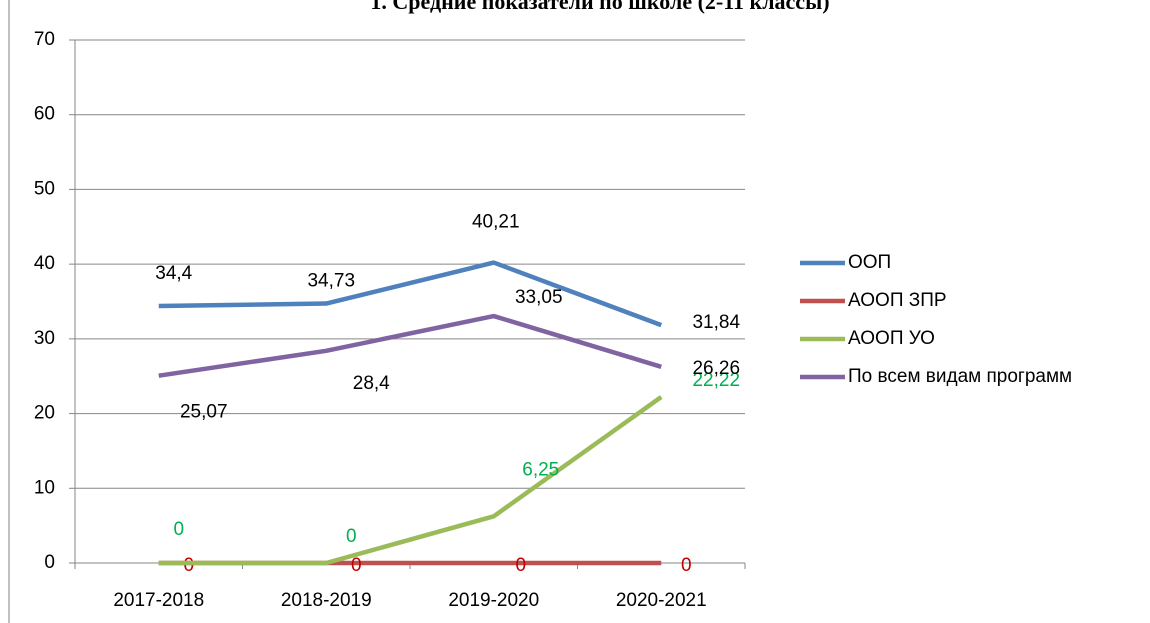 Image resolution: width=1150 pixels, height=623 pixels. I want to click on y-tick-label: 50, so click(44, 188).